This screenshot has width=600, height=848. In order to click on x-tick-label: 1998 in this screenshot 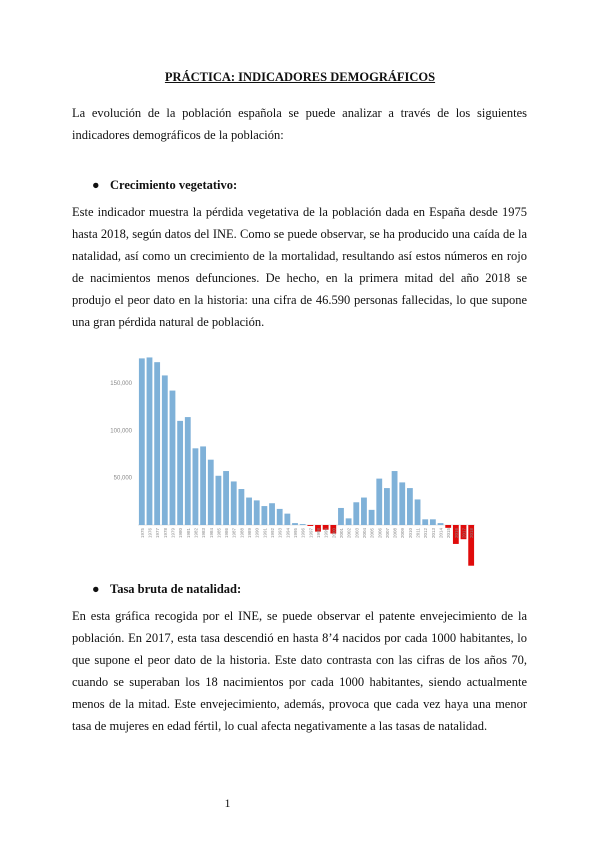, I will do `click(318, 533)`.